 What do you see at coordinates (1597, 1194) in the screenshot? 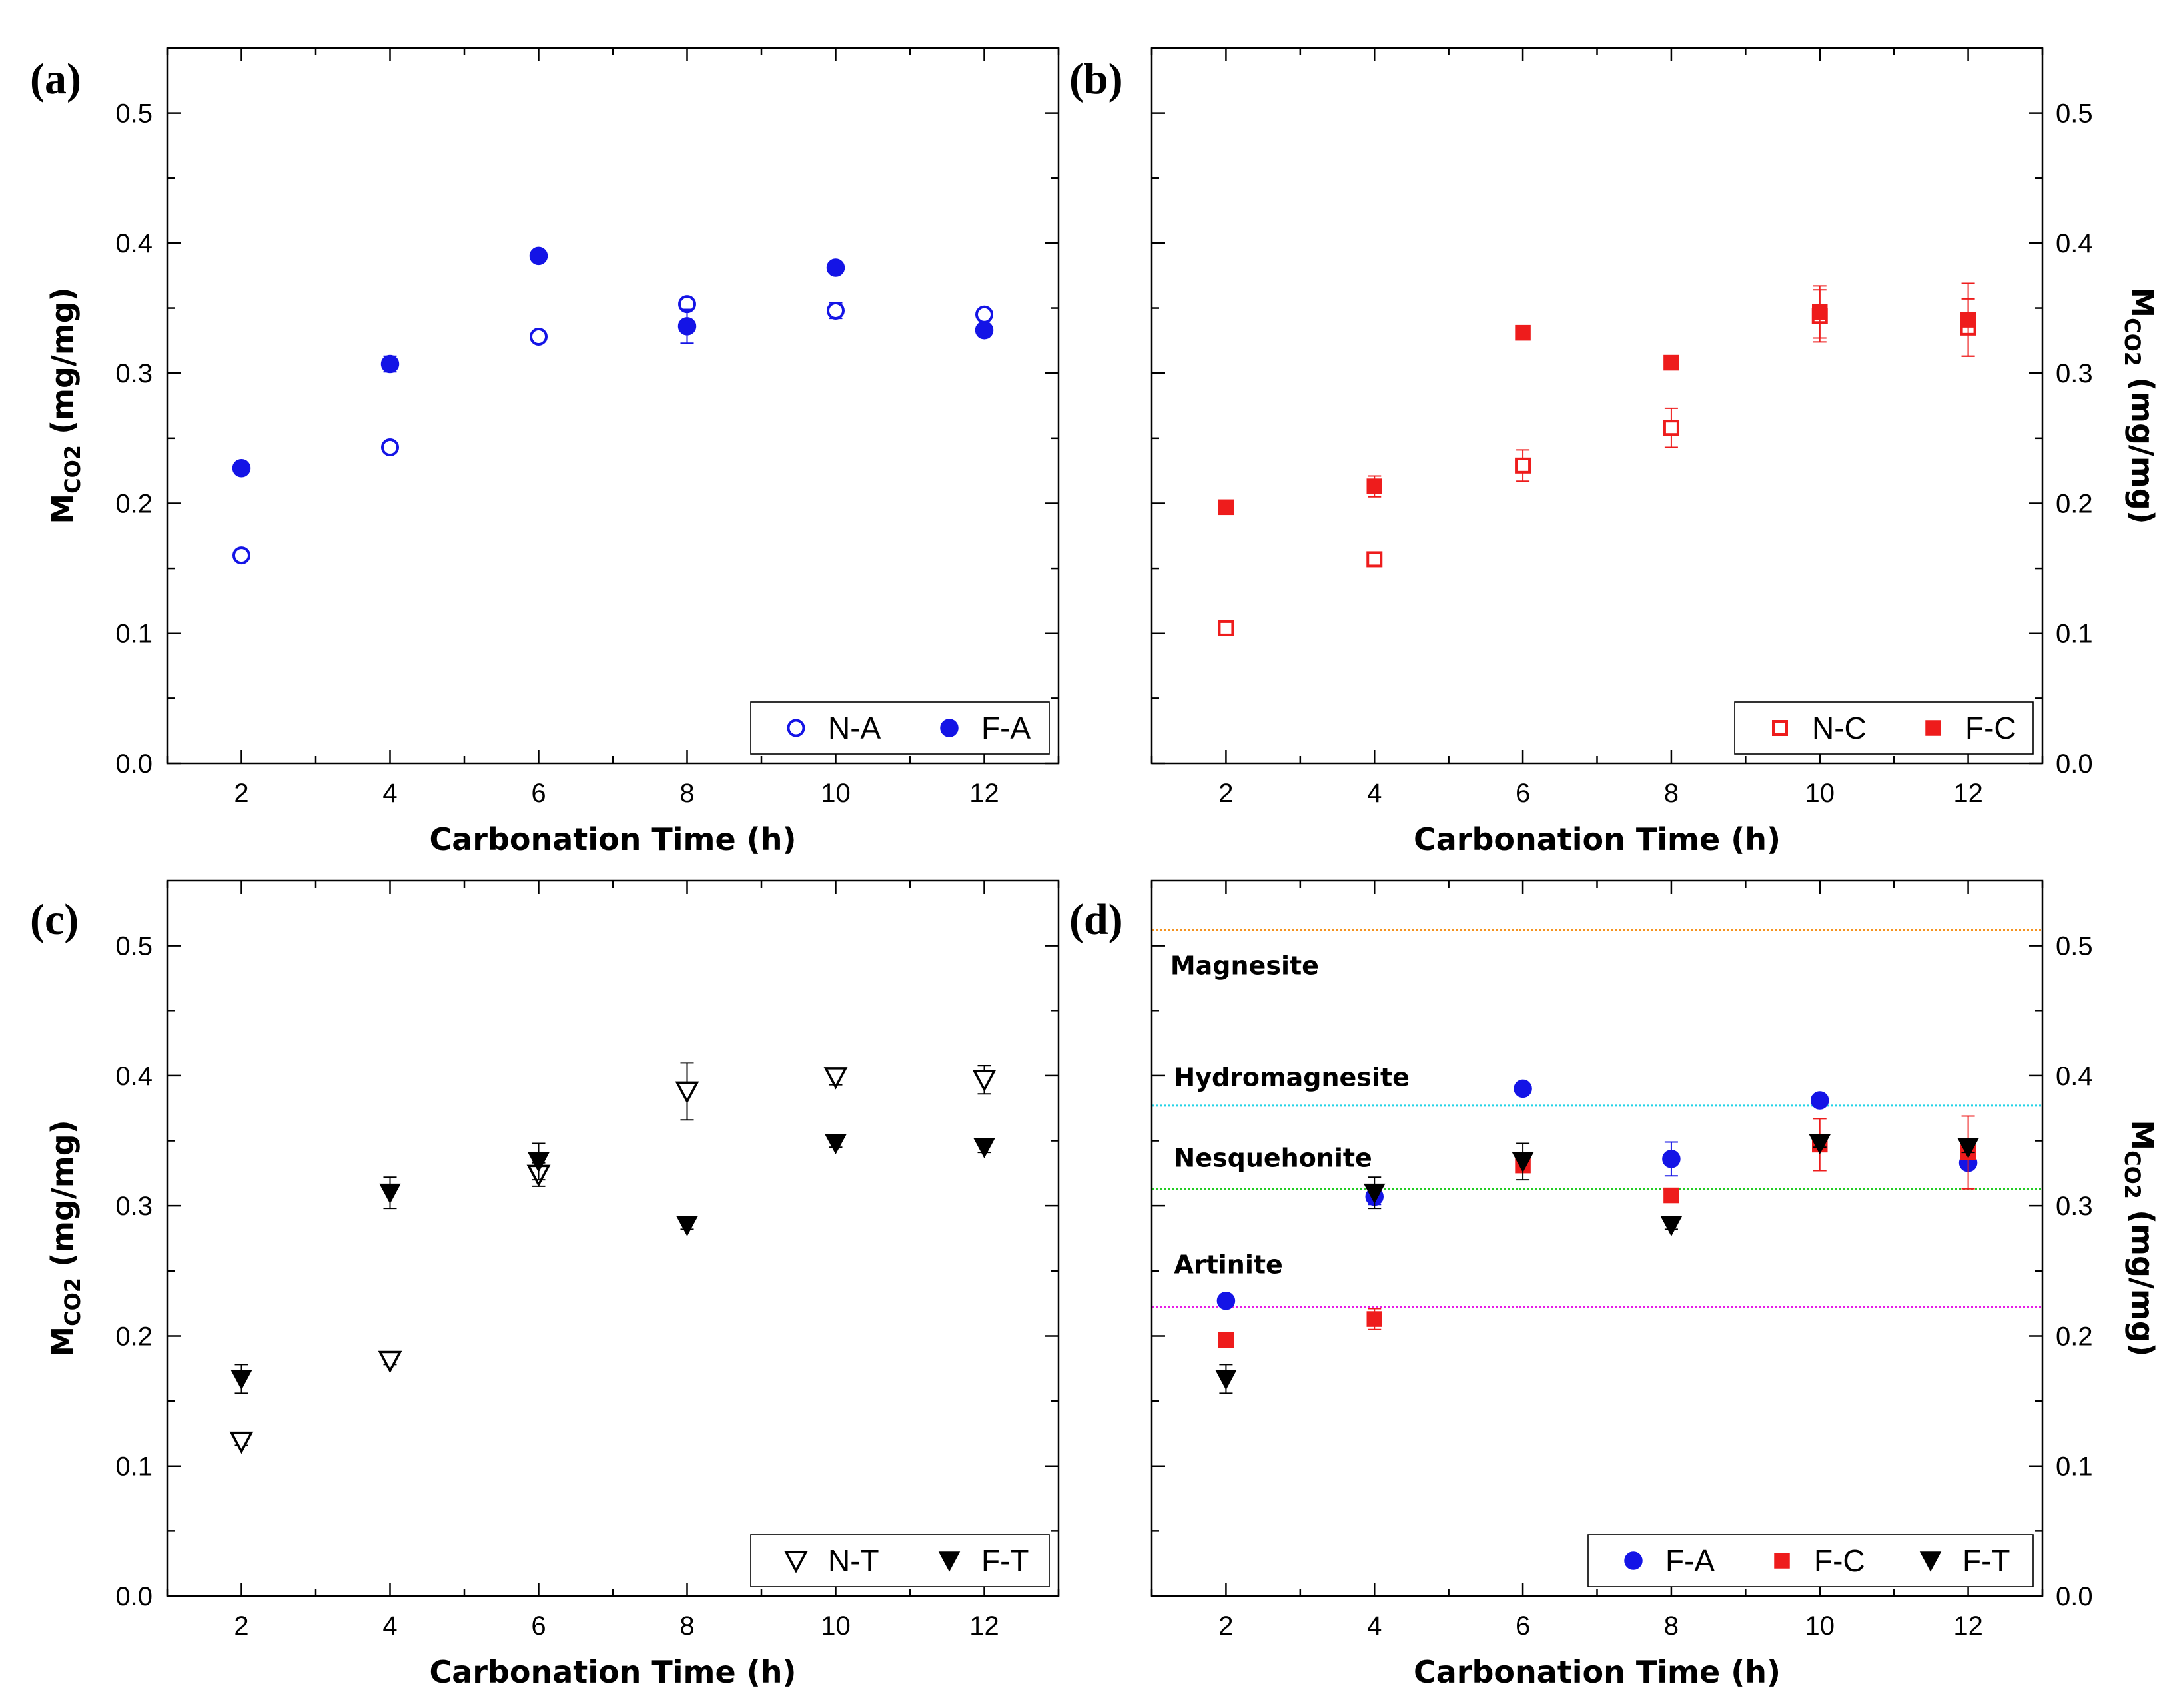
I see `series-f-a` at bounding box center [1597, 1194].